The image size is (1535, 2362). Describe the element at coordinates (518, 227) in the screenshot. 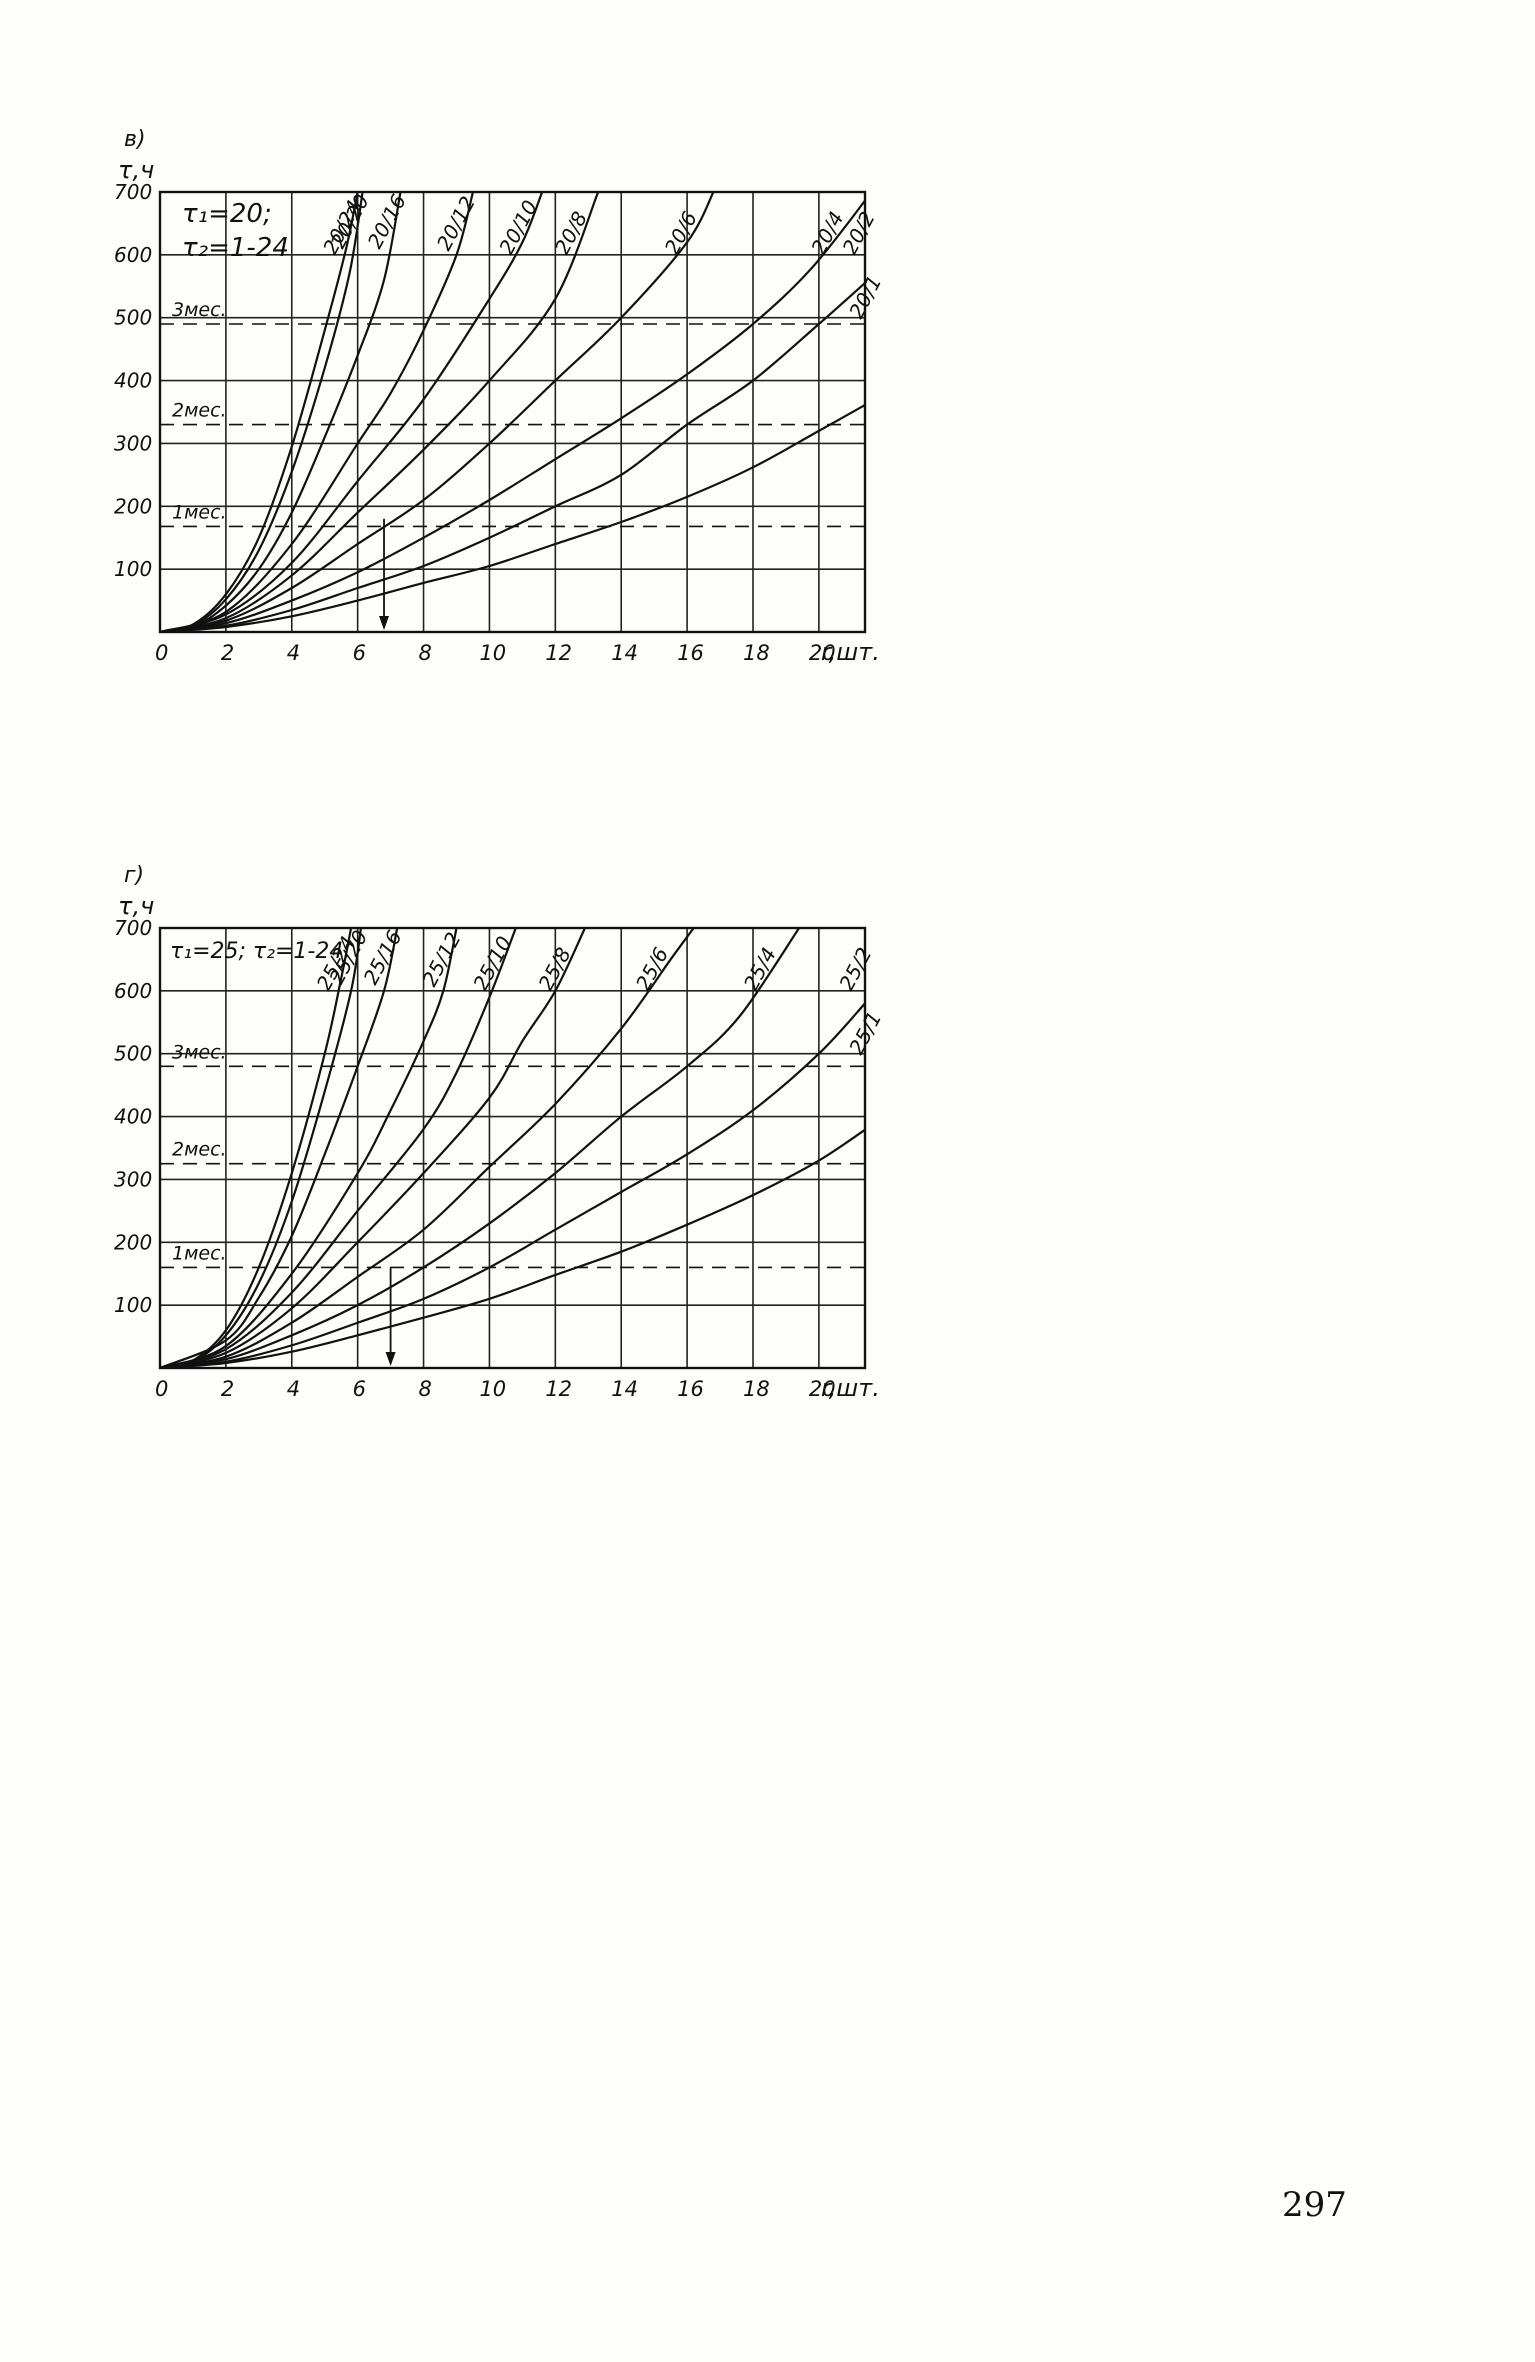

I see `series-label: 20/10` at that location.